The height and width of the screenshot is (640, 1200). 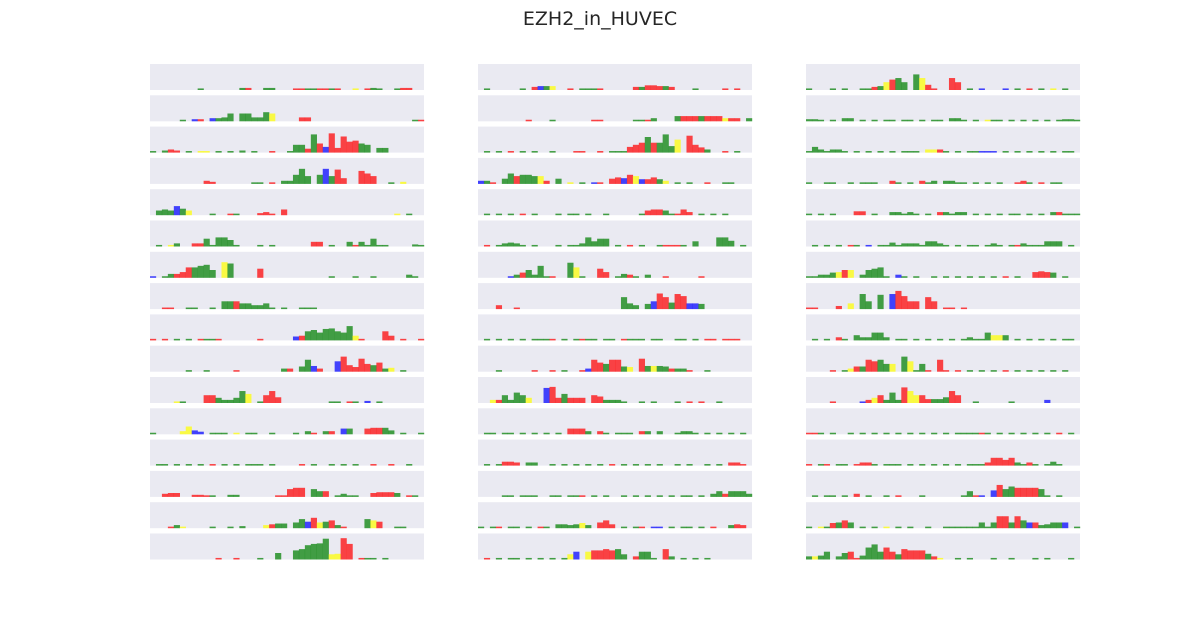 I want to click on bar-C, so click(x=576, y=555).